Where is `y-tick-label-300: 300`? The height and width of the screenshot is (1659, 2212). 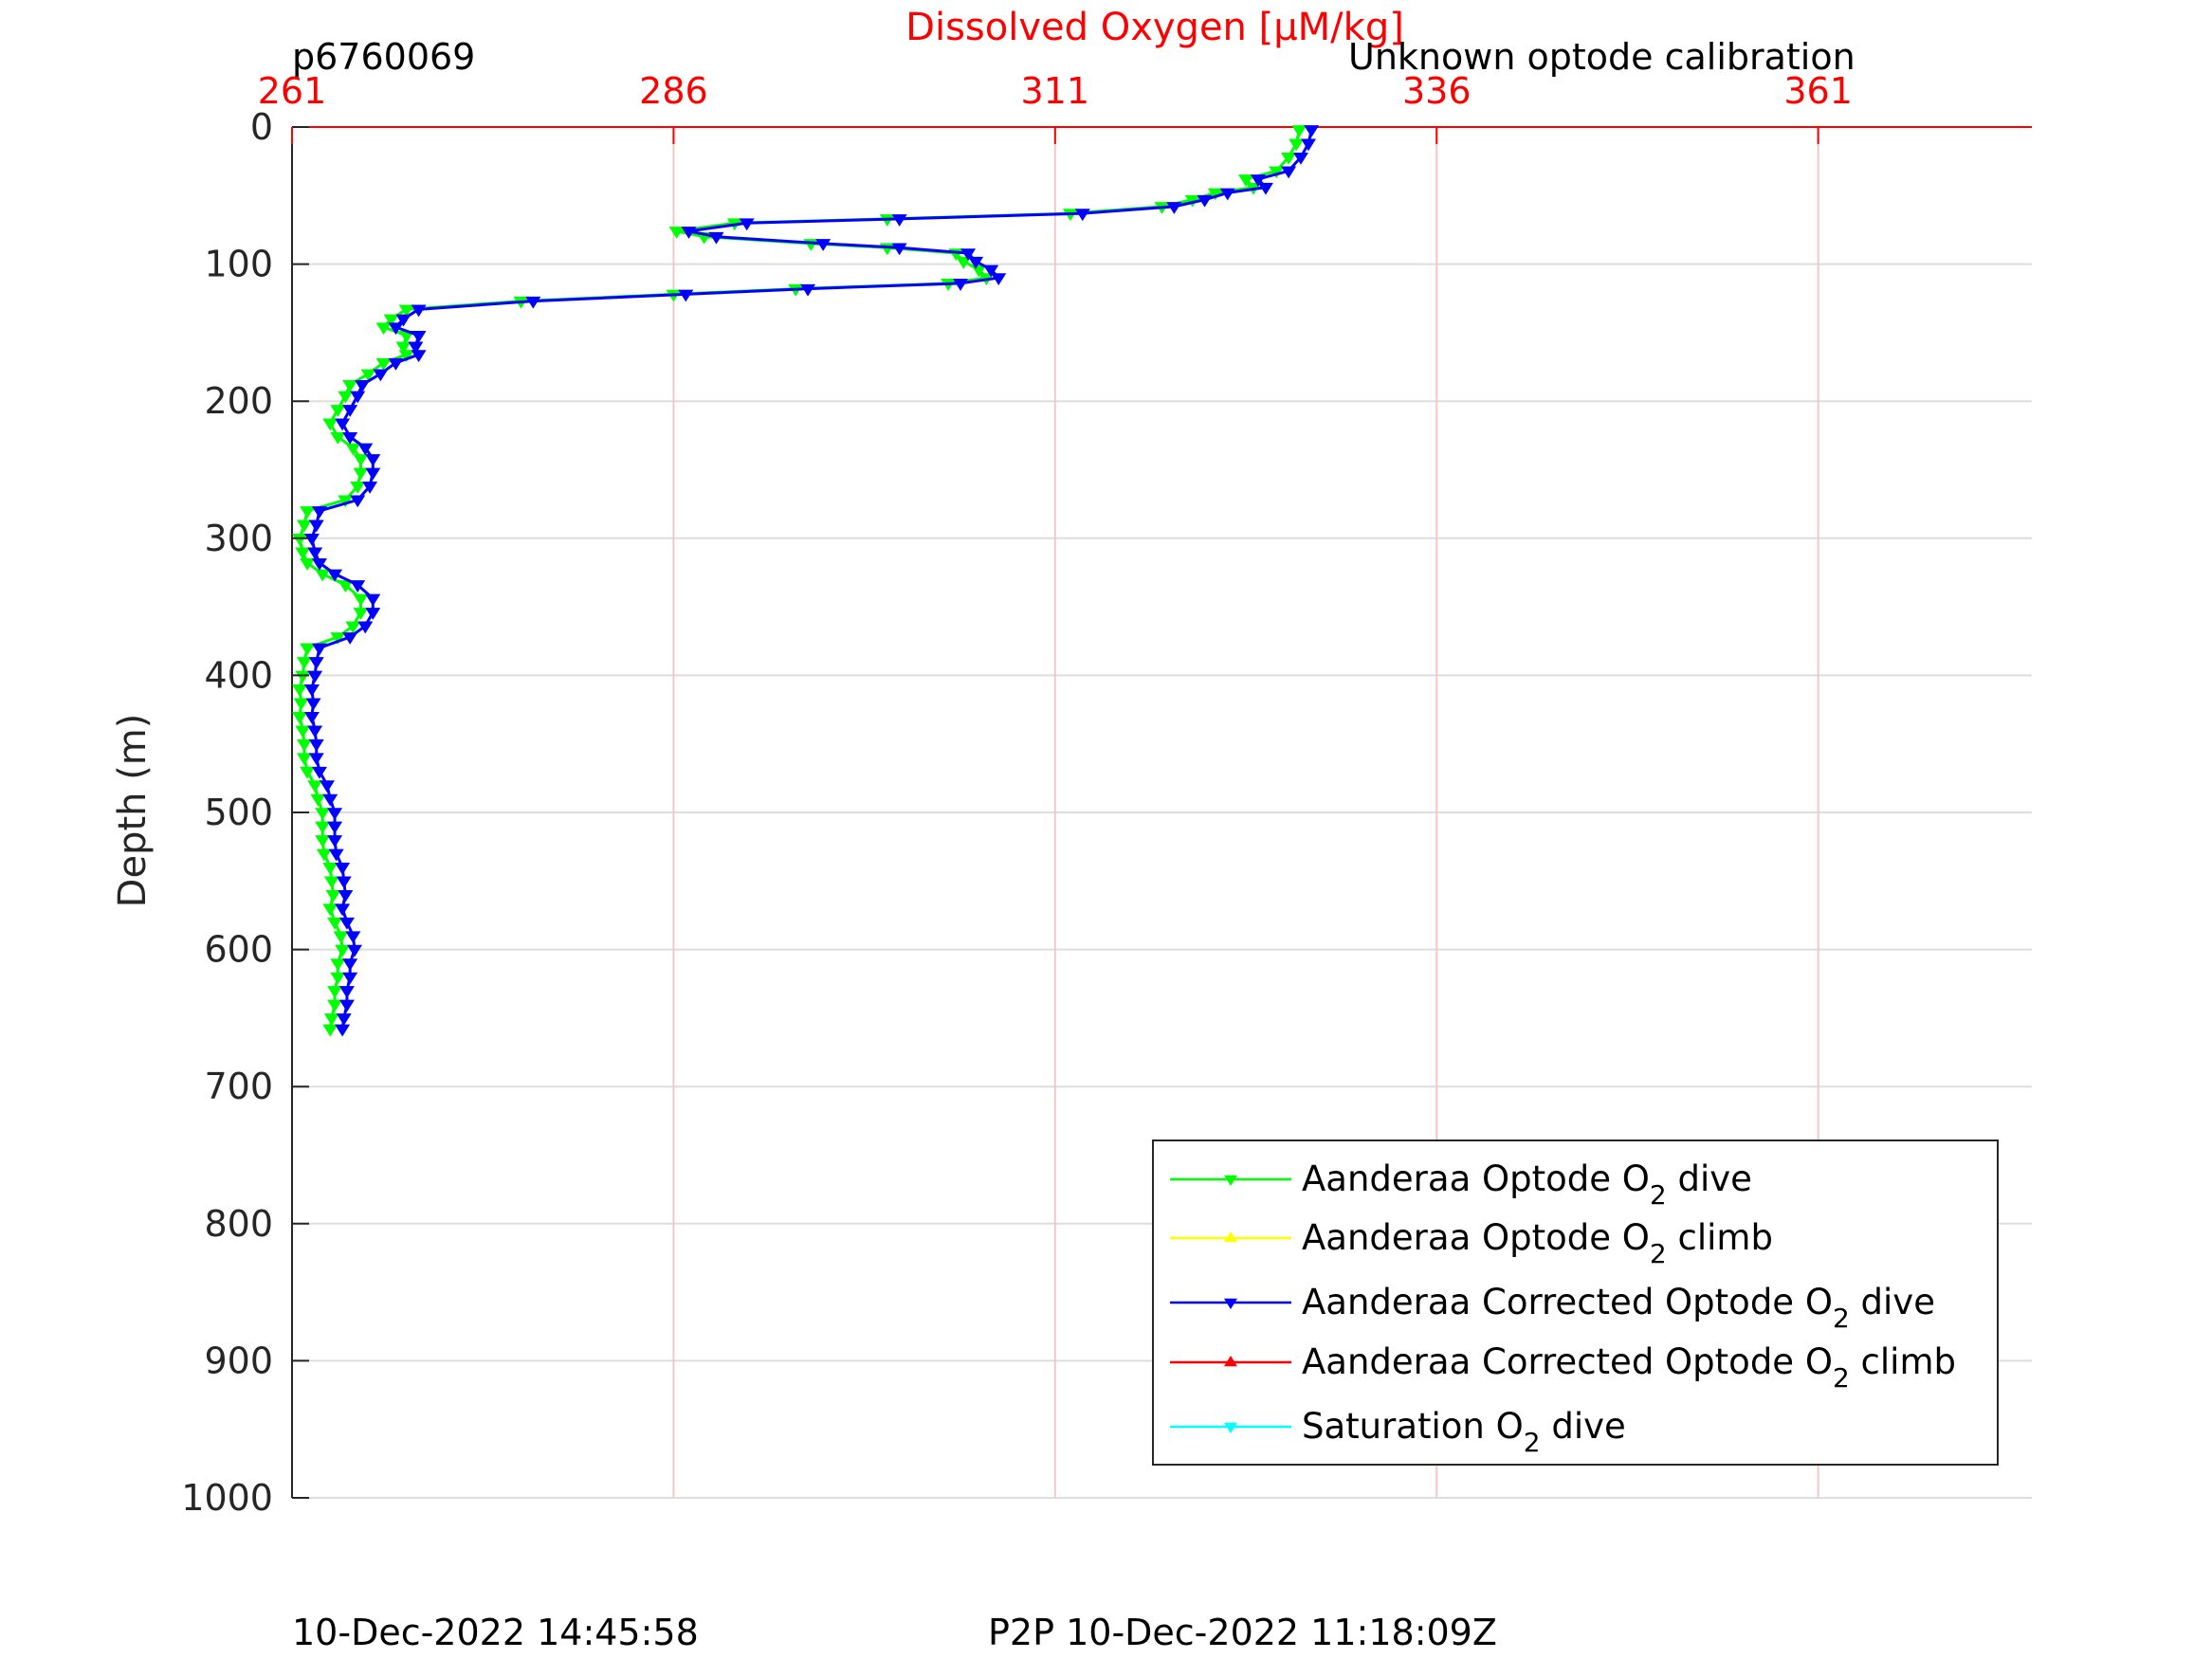
y-tick-label-300: 300 is located at coordinates (238, 538).